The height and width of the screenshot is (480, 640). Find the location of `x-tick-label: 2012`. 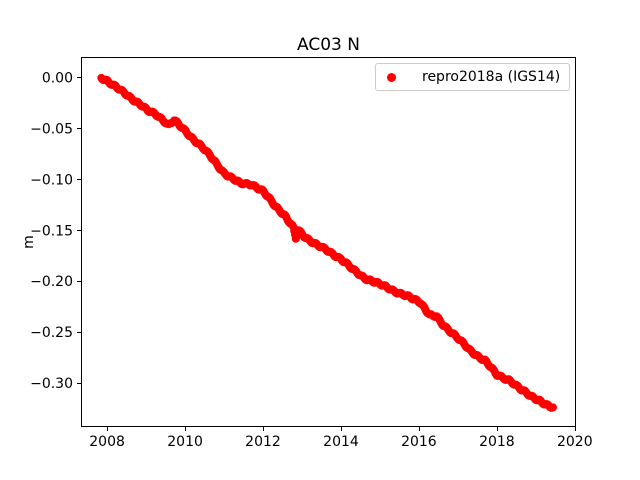

x-tick-label: 2012 is located at coordinates (263, 442).